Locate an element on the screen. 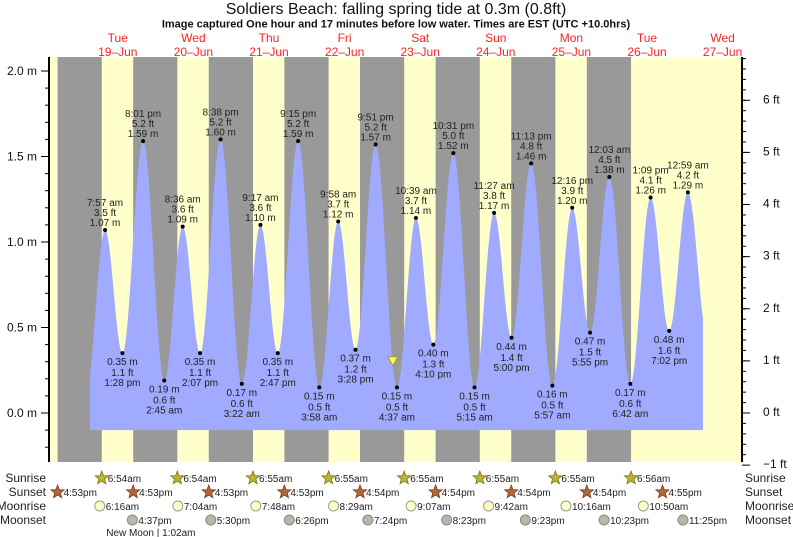 This screenshot has height=537, width=793. extreme-ft: 4.5 ft is located at coordinates (609, 160).